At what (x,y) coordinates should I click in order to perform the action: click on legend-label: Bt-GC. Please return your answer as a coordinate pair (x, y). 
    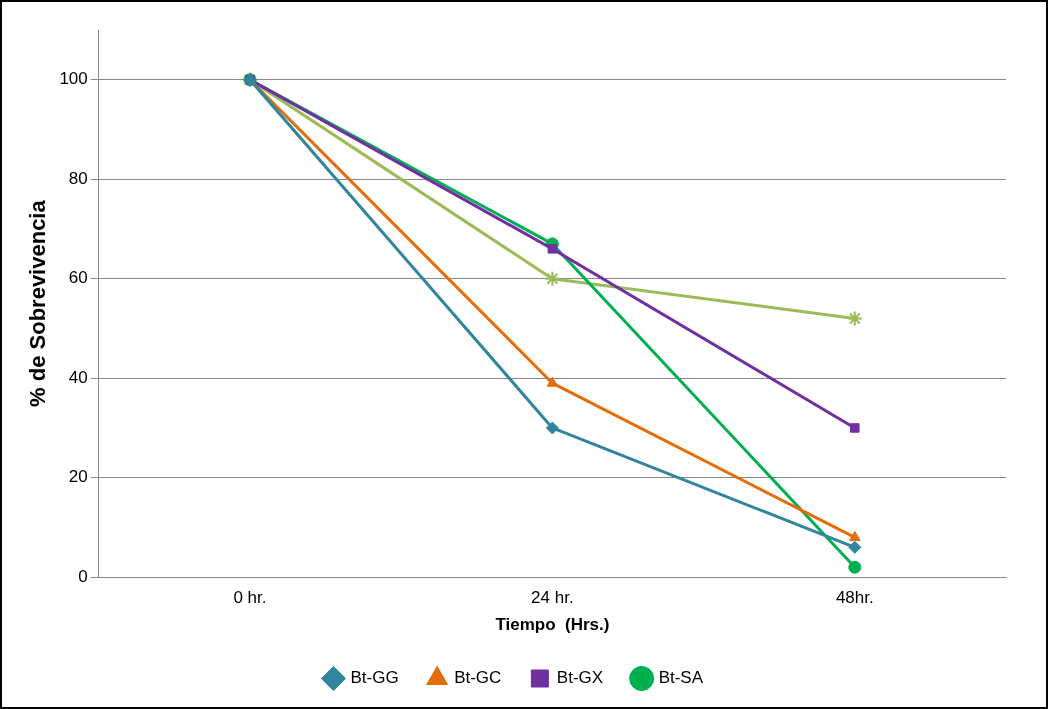
    Looking at the image, I should click on (478, 678).